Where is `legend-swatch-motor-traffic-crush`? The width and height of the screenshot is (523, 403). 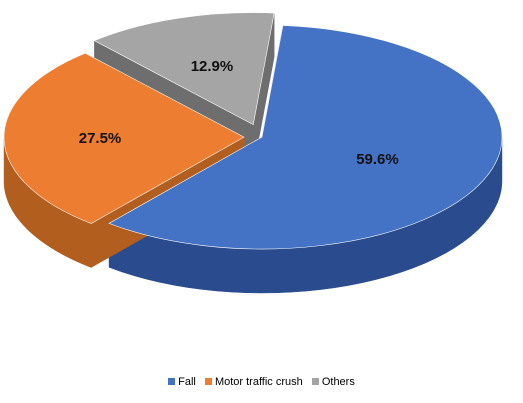 legend-swatch-motor-traffic-crush is located at coordinates (208, 381).